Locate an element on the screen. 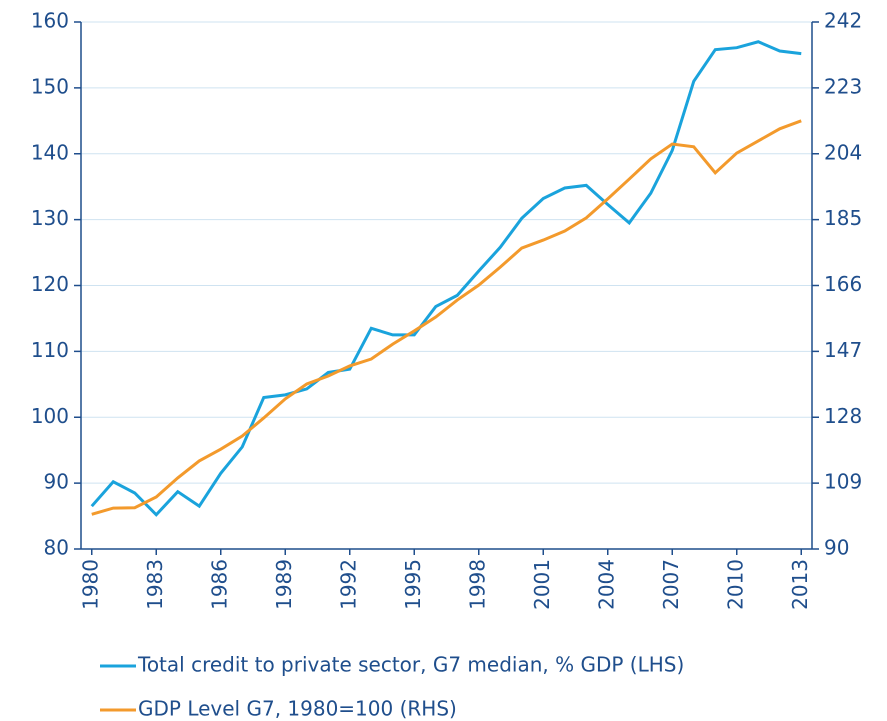  y2-tick-label: 242 is located at coordinates (843, 21).